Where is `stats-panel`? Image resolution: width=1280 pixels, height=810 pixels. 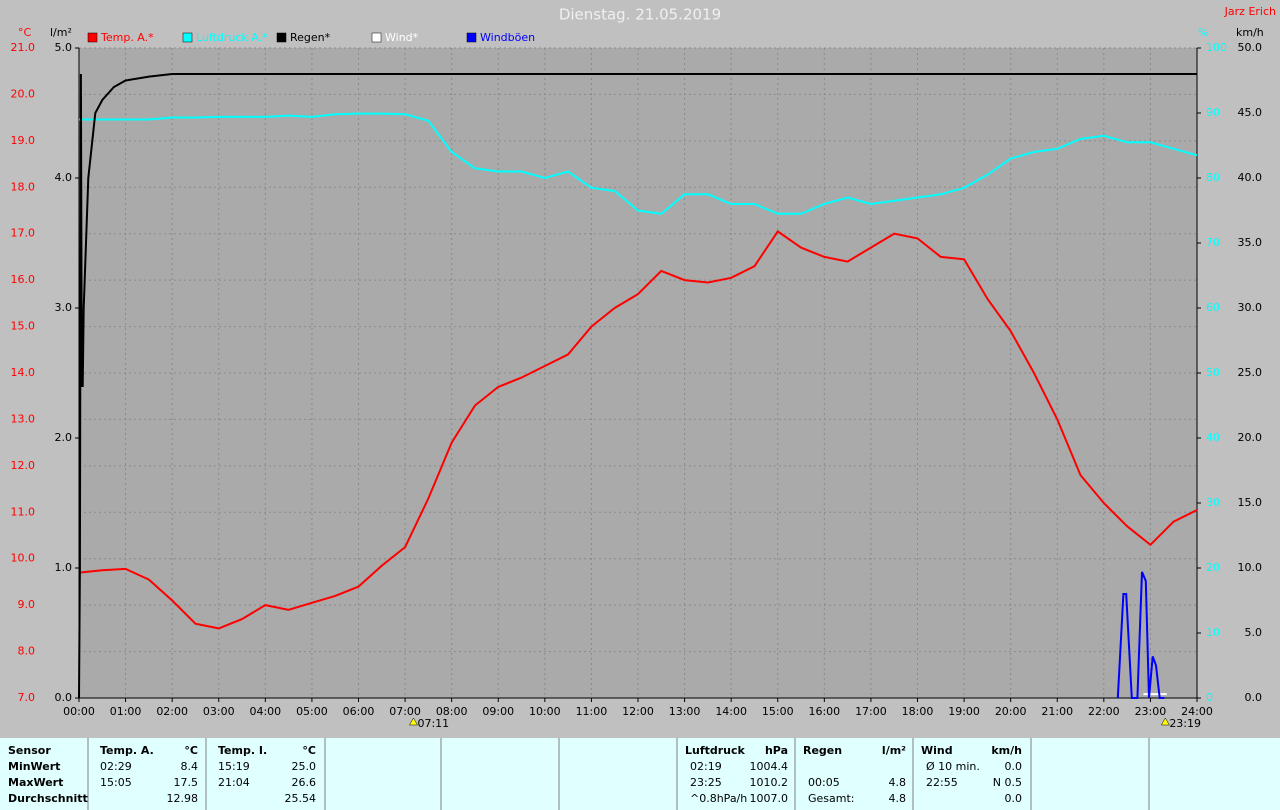 stats-panel is located at coordinates (640, 774).